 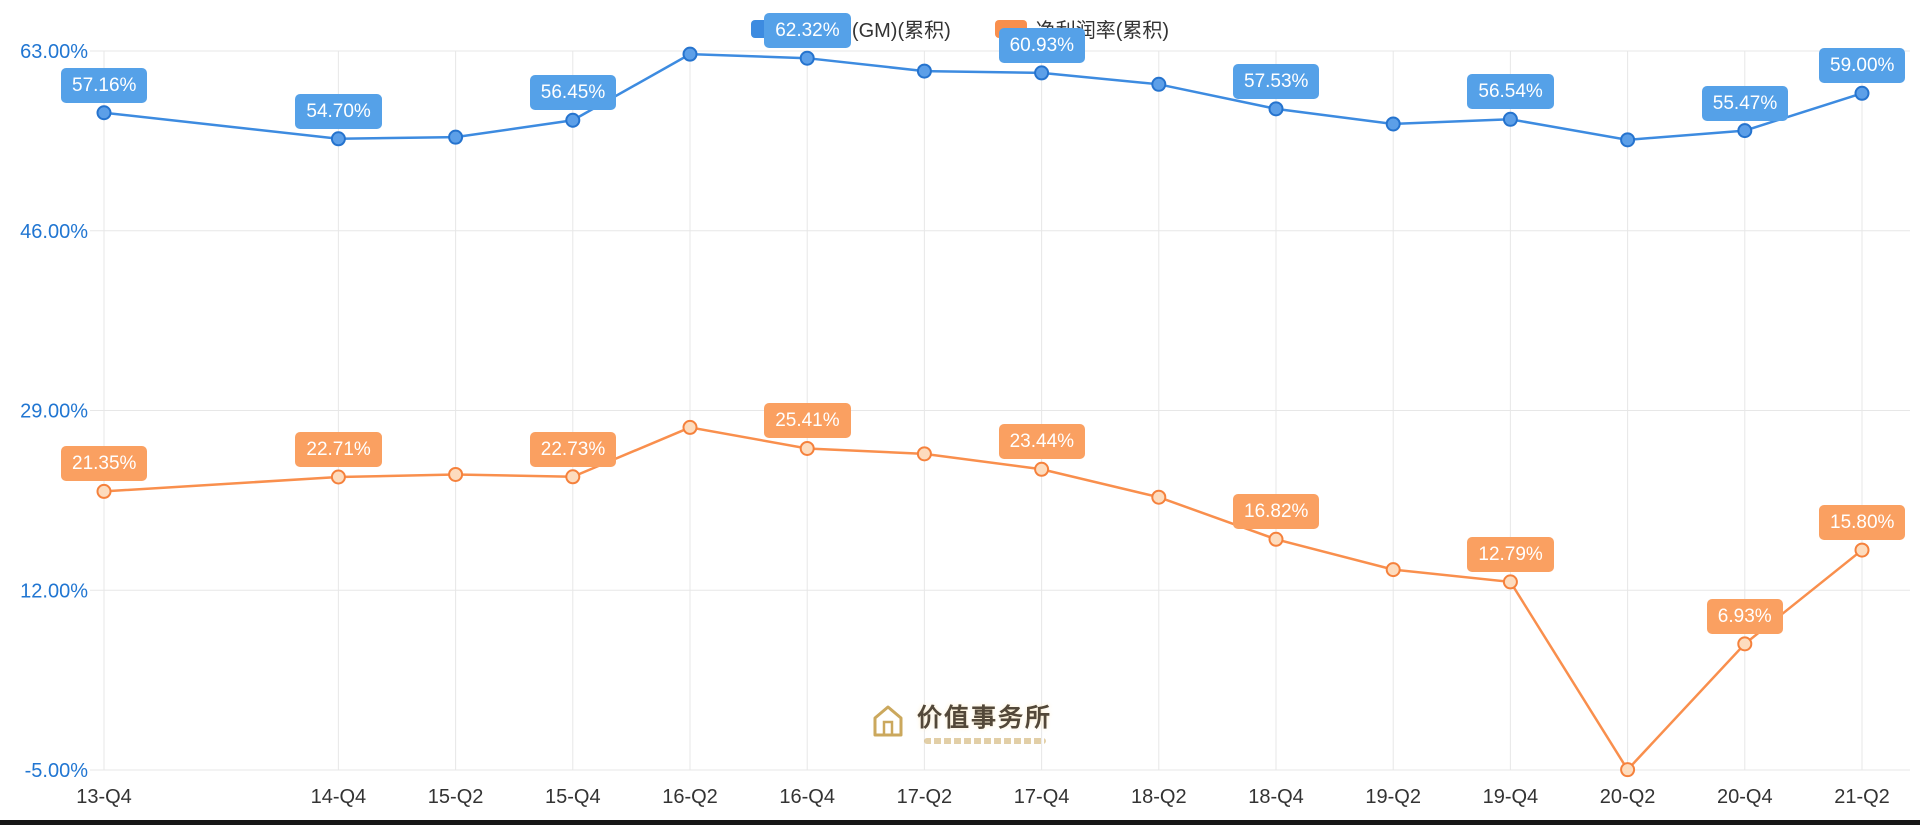 What do you see at coordinates (1511, 797) in the screenshot?
I see `x-axis-tick-label: 19-Q4` at bounding box center [1511, 797].